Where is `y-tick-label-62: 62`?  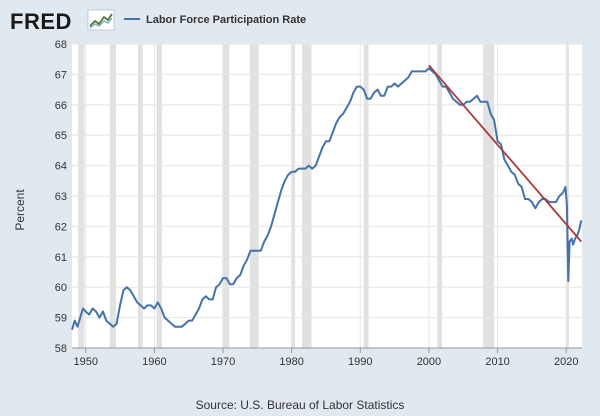 y-tick-label-62: 62 is located at coordinates (61, 227).